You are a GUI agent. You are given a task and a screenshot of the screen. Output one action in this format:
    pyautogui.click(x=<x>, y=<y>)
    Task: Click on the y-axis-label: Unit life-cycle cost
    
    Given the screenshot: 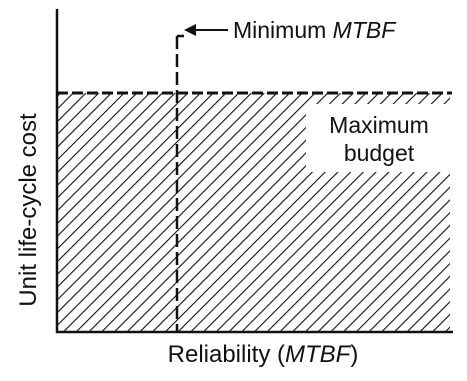 What is the action you would take?
    pyautogui.click(x=28, y=210)
    